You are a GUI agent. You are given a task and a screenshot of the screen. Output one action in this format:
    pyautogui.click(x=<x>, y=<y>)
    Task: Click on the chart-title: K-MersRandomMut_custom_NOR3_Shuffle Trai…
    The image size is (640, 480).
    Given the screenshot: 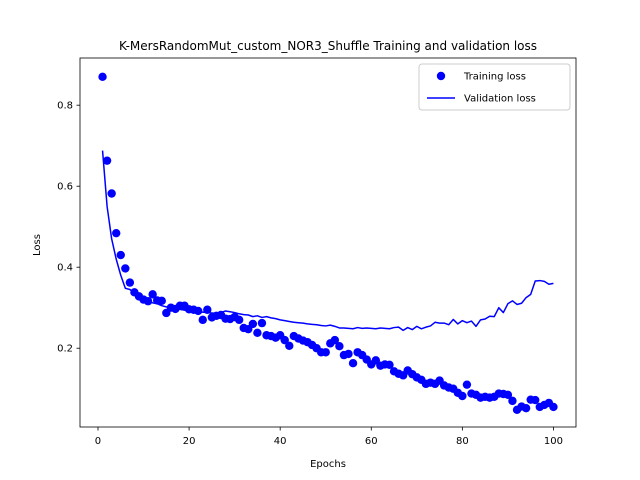 What is the action you would take?
    pyautogui.click(x=328, y=46)
    